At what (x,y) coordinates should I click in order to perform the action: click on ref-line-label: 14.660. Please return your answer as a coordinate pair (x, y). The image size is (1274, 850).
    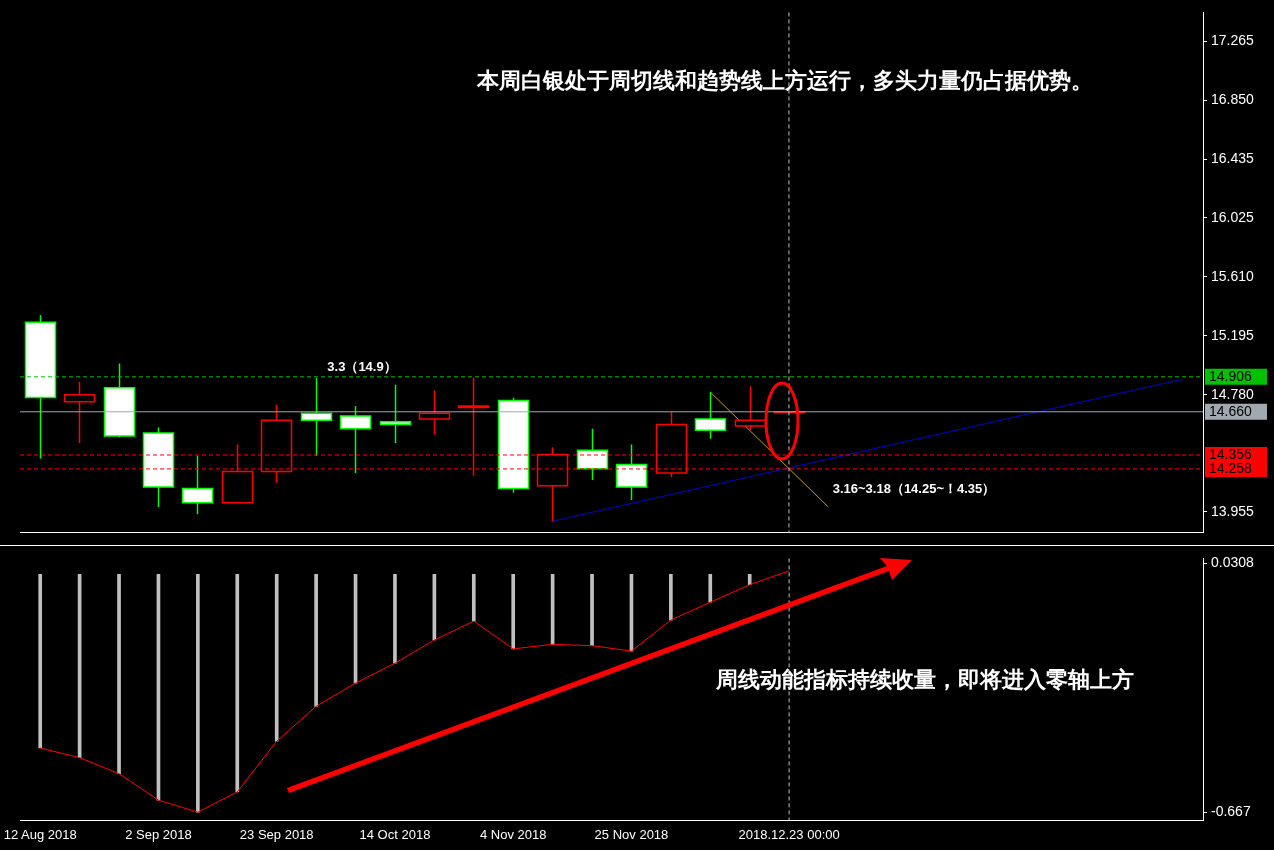
    Looking at the image, I should click on (1231, 410).